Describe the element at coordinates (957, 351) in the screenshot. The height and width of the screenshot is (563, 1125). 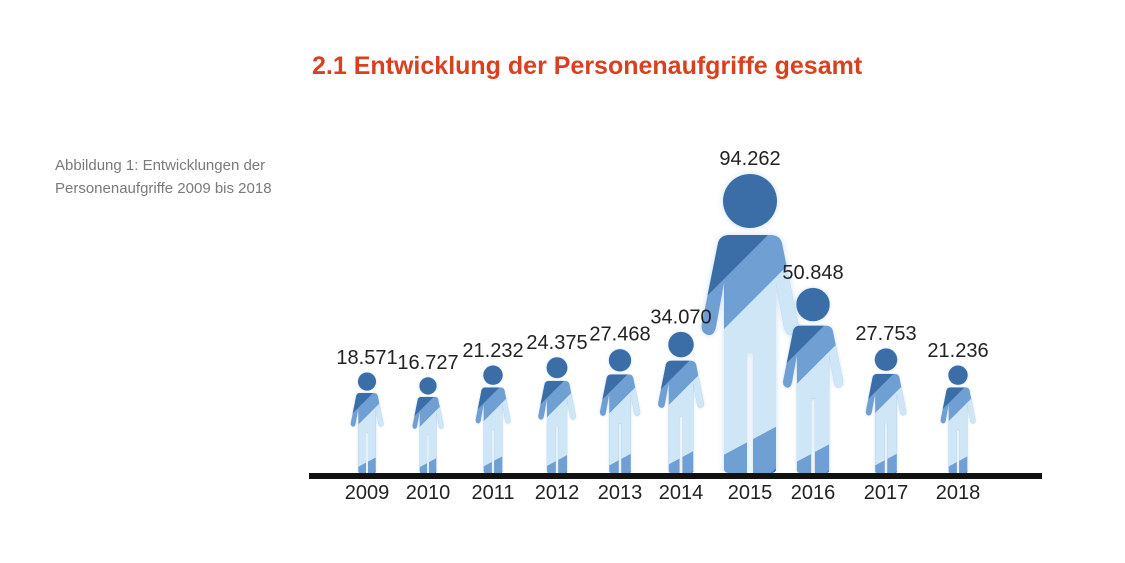
I see `value-label: 21.236` at that location.